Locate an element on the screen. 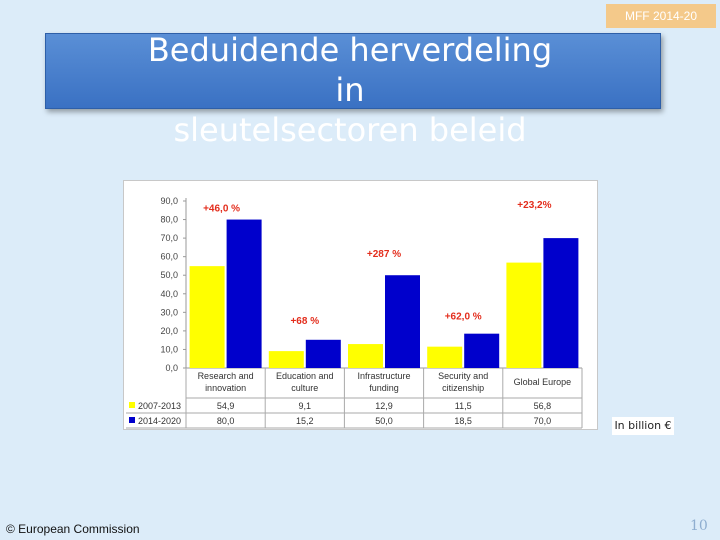 The width and height of the screenshot is (720, 540). y-tick-label: 40,0 is located at coordinates (169, 294).